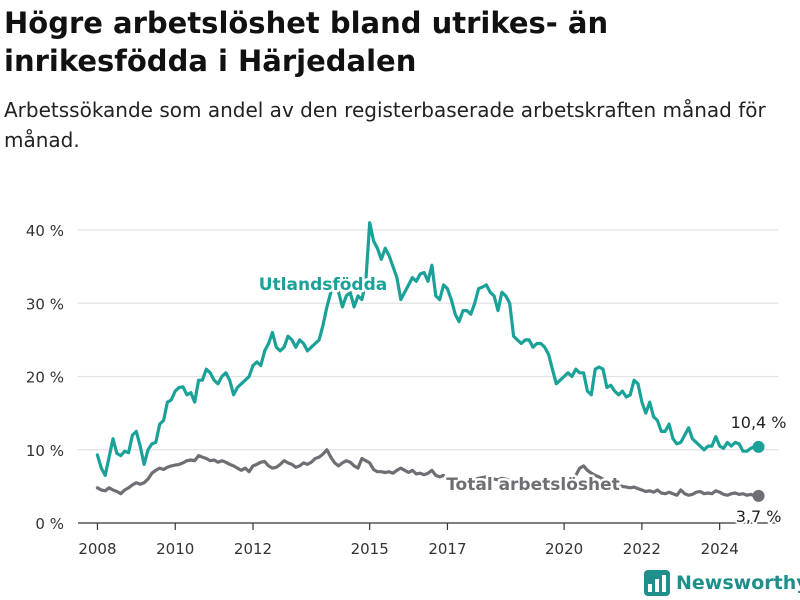 The height and width of the screenshot is (600, 800). Describe the element at coordinates (564, 549) in the screenshot. I see `x-tick-label: 2020` at that location.